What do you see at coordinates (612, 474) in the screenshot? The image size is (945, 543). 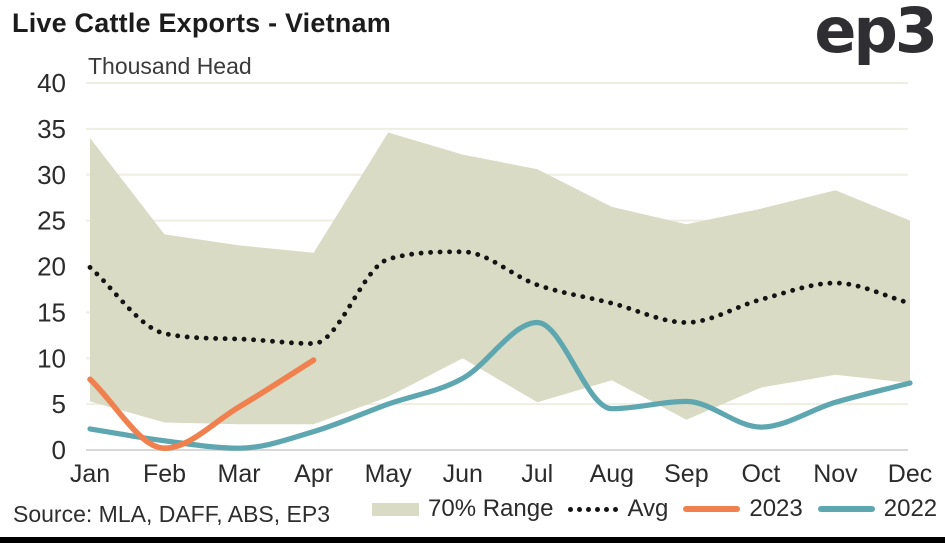 I see `x-tick-label: Aug` at bounding box center [612, 474].